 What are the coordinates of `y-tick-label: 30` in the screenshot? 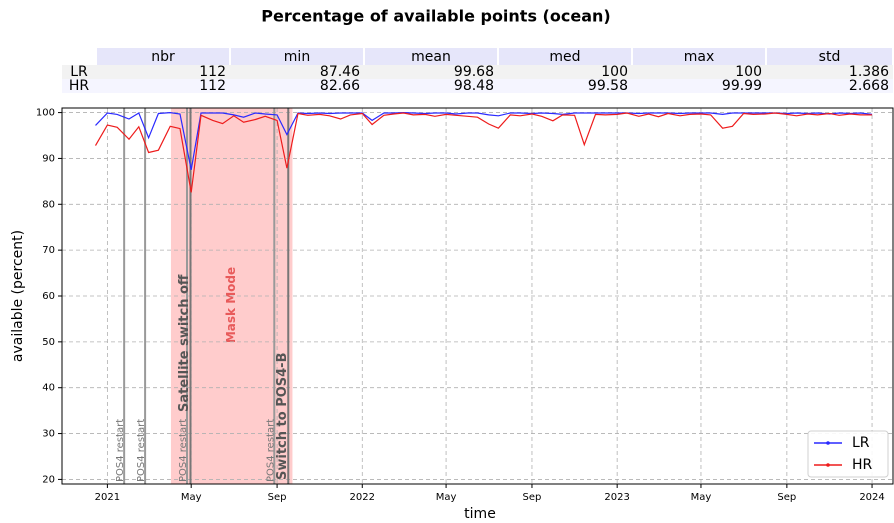 It's located at (48, 434).